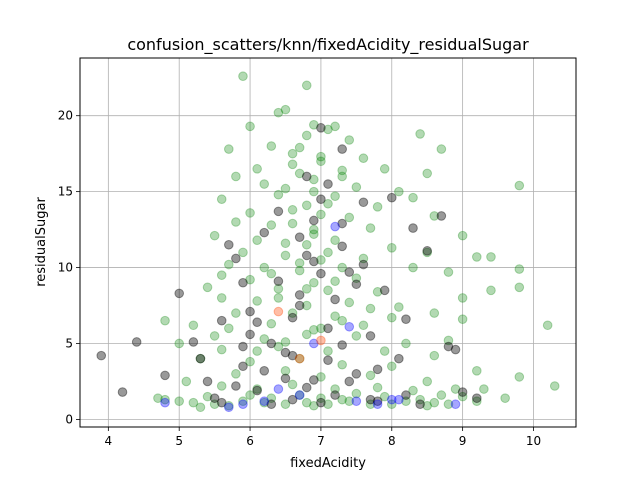 This screenshot has width=640, height=480. I want to click on y-tick-label: 5, so click(69, 343).